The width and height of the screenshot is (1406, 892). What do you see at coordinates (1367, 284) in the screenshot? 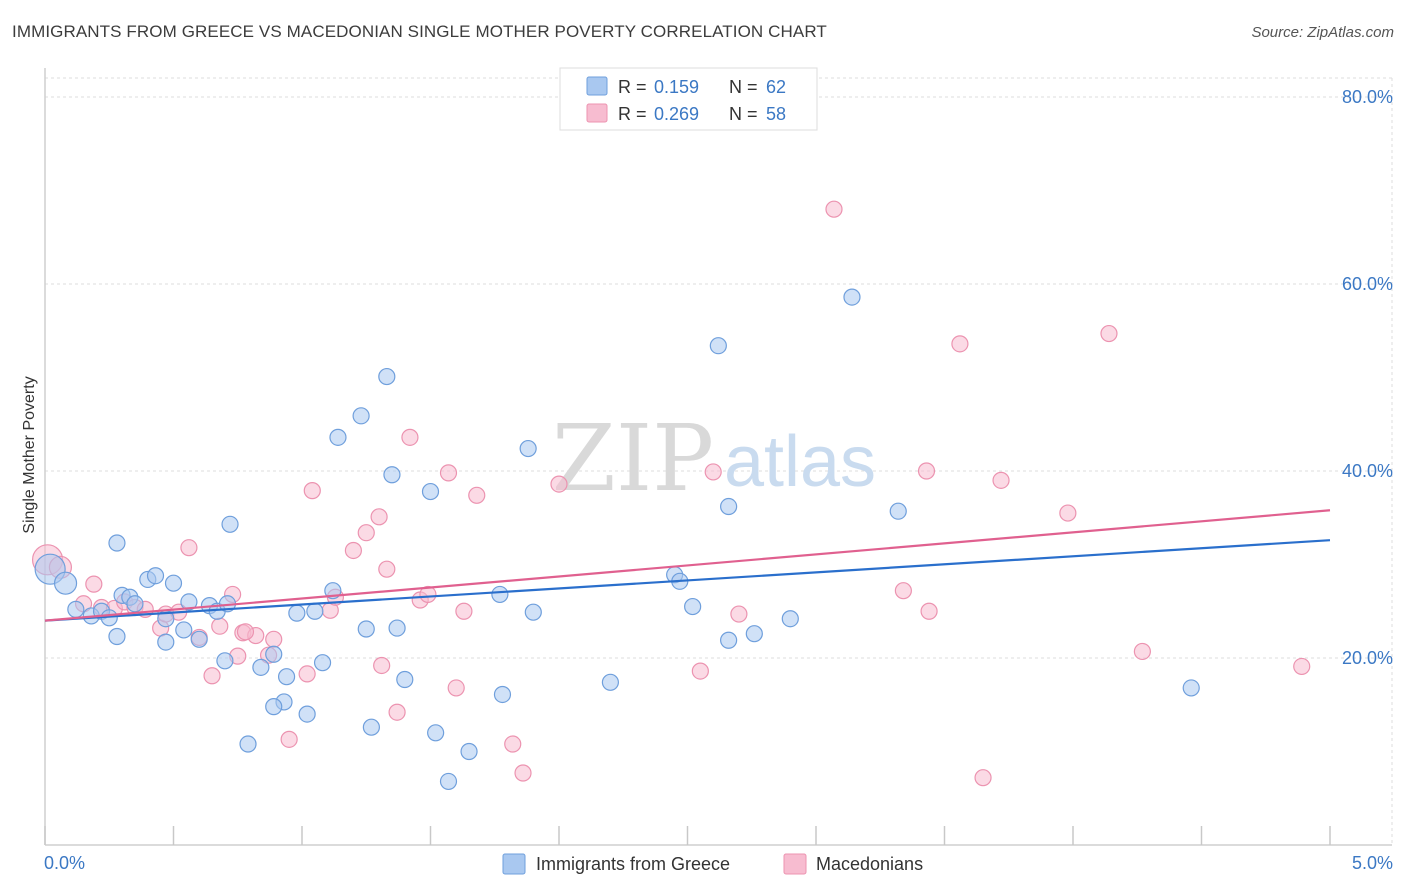
I see `y-tick-label: 60.0%` at bounding box center [1367, 284].